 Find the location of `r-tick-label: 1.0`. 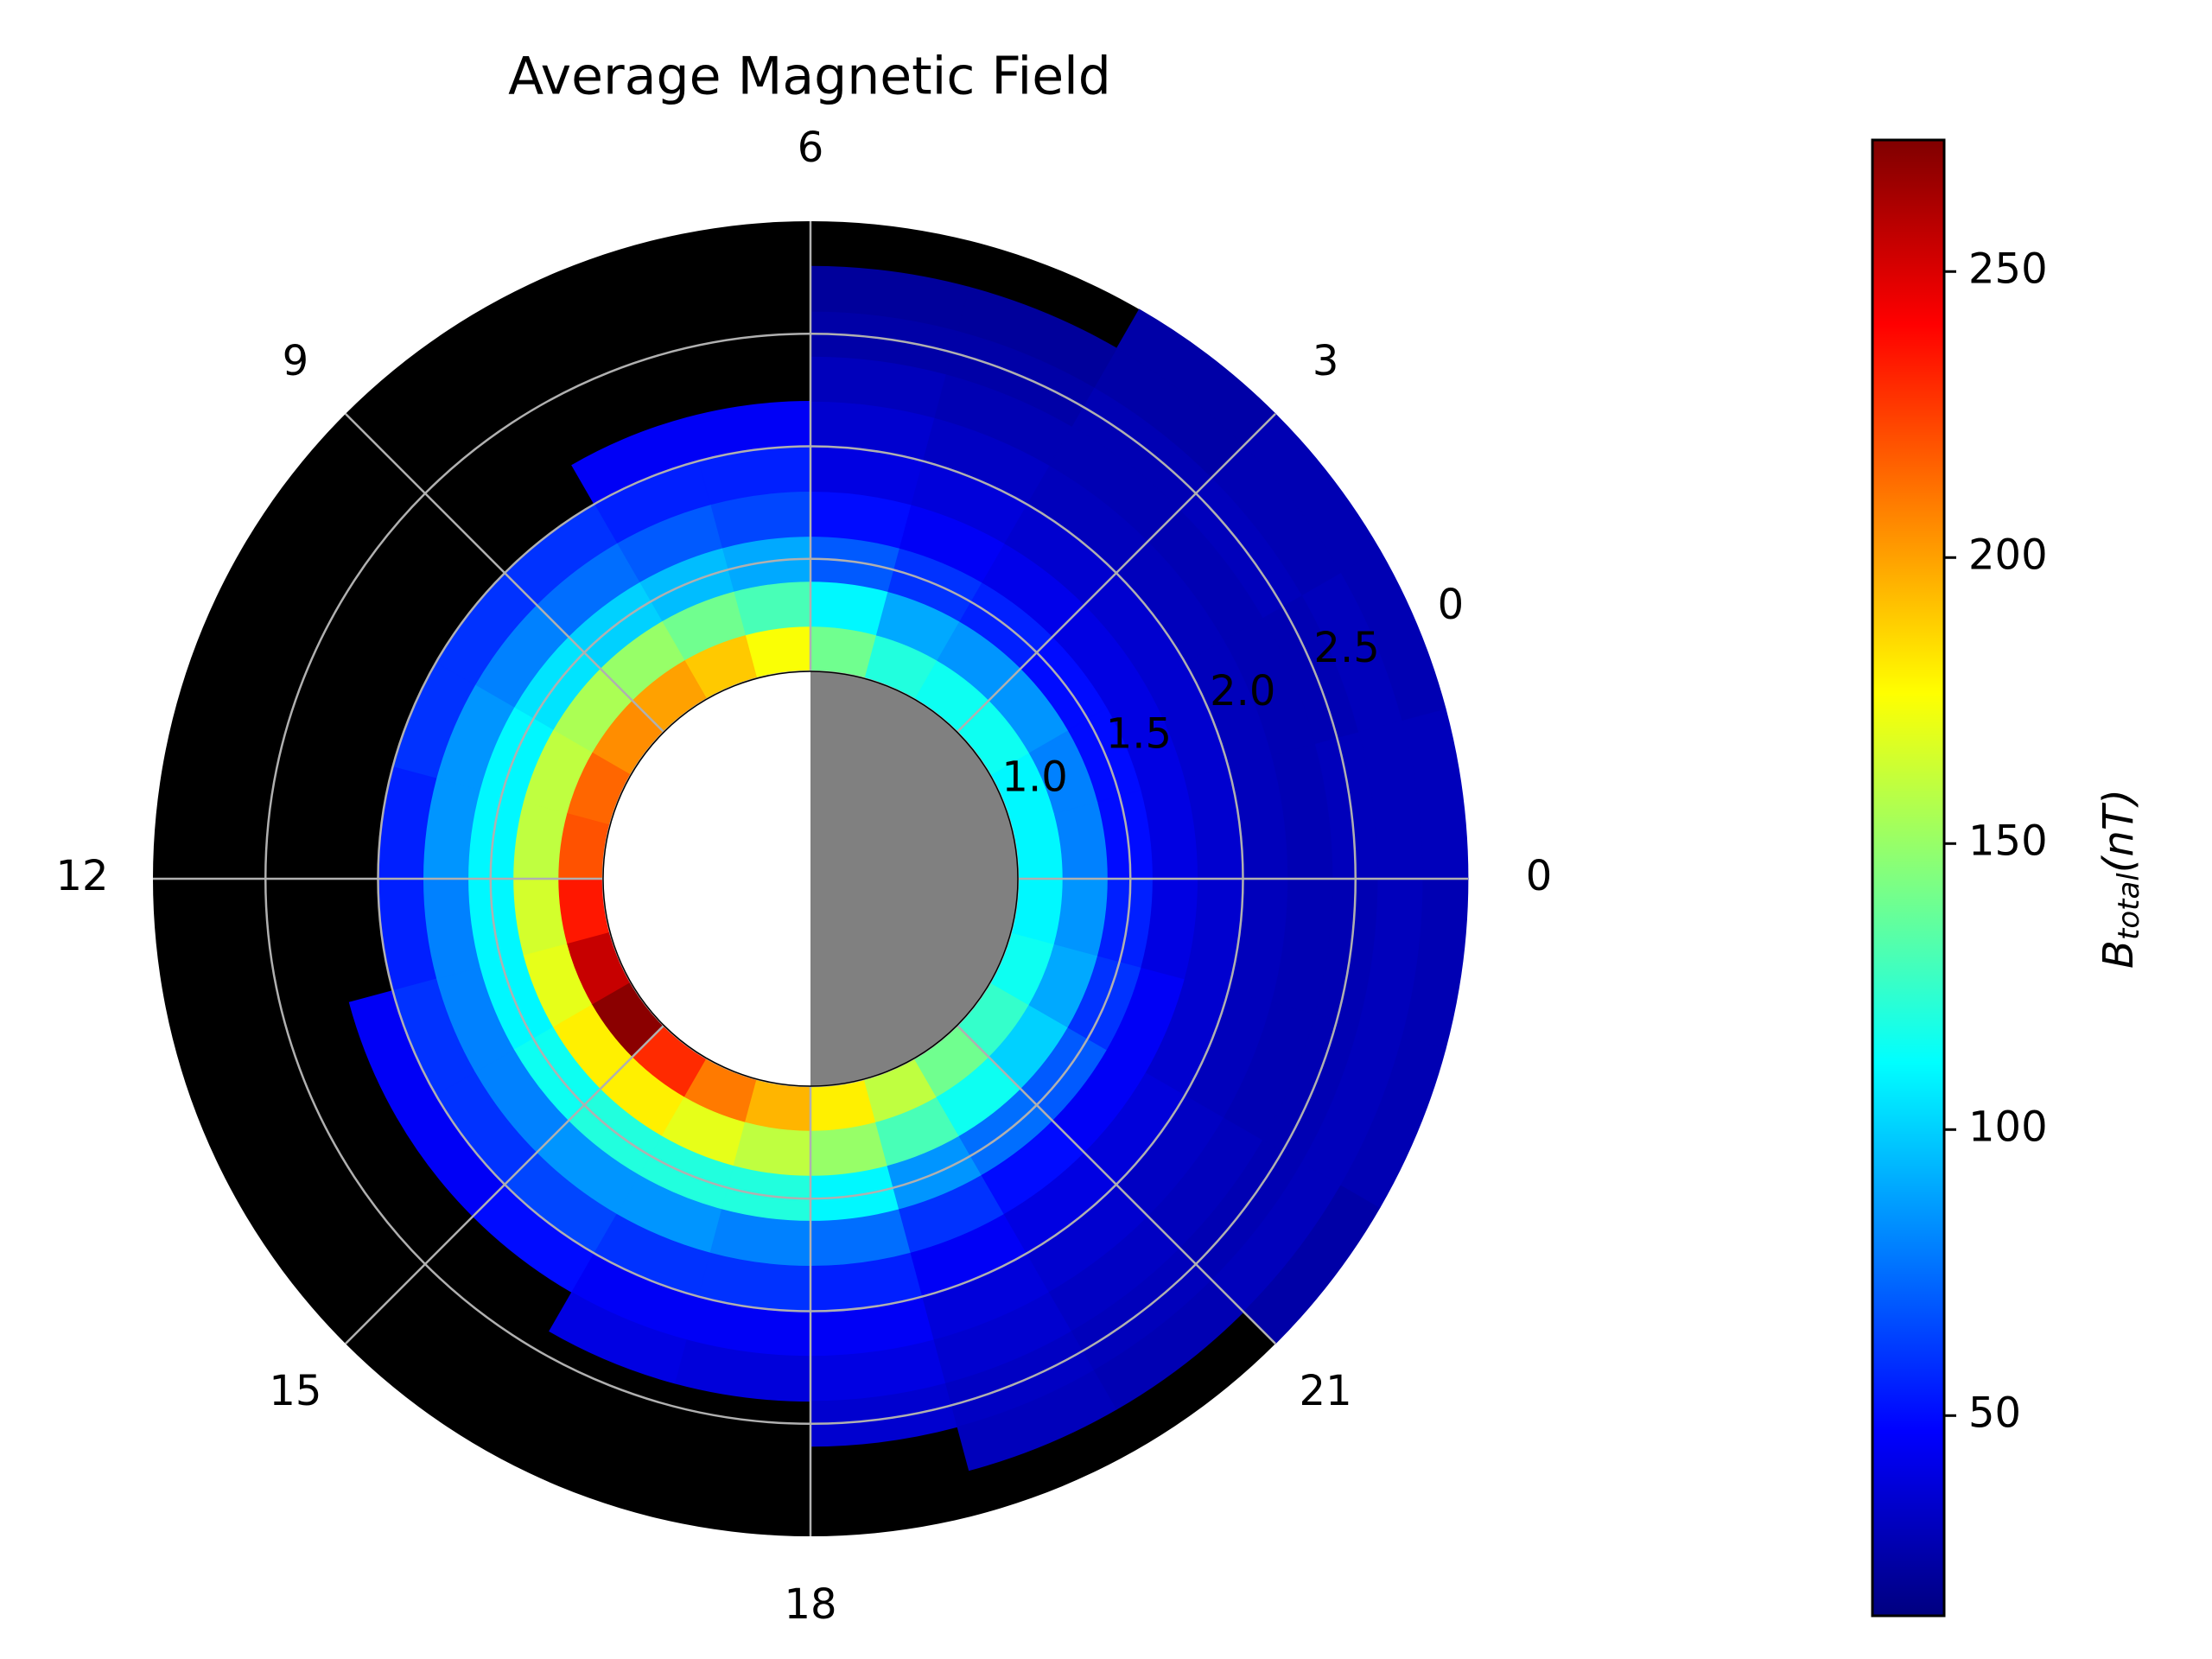

r-tick-label: 1.0 is located at coordinates (1034, 777).